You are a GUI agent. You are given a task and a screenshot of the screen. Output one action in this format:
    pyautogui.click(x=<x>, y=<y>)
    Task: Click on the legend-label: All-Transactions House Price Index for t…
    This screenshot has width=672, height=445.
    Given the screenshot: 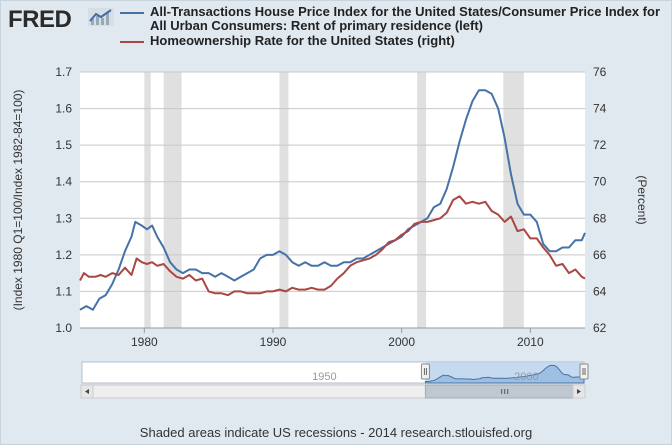 What is the action you would take?
    pyautogui.click(x=405, y=18)
    